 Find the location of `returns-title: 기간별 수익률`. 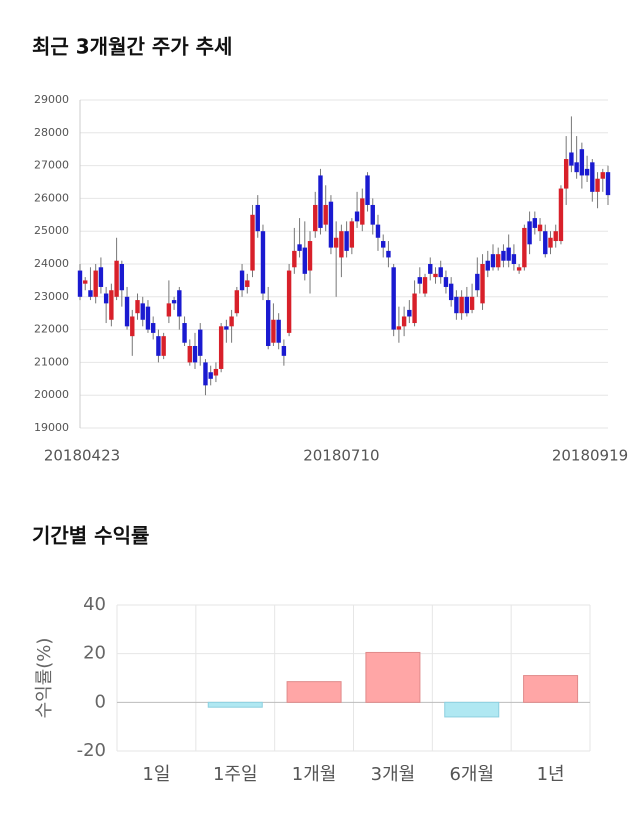

returns-title: 기간별 수익률 is located at coordinates (90, 536).